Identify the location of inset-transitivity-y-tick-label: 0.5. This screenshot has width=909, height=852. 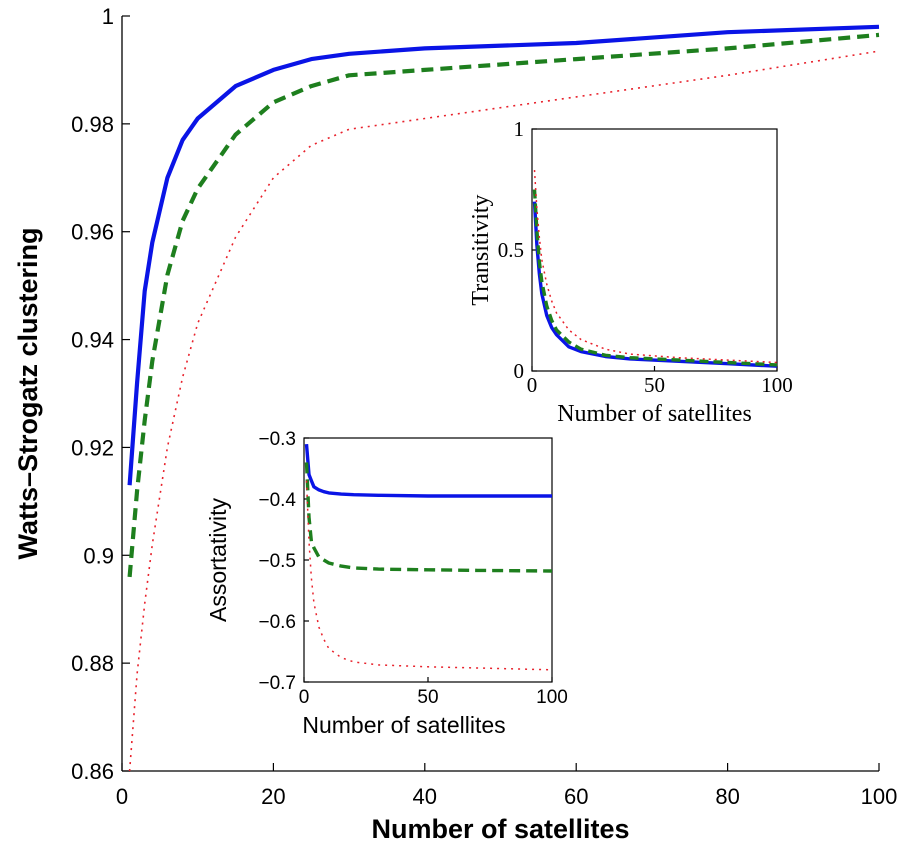
(511, 250).